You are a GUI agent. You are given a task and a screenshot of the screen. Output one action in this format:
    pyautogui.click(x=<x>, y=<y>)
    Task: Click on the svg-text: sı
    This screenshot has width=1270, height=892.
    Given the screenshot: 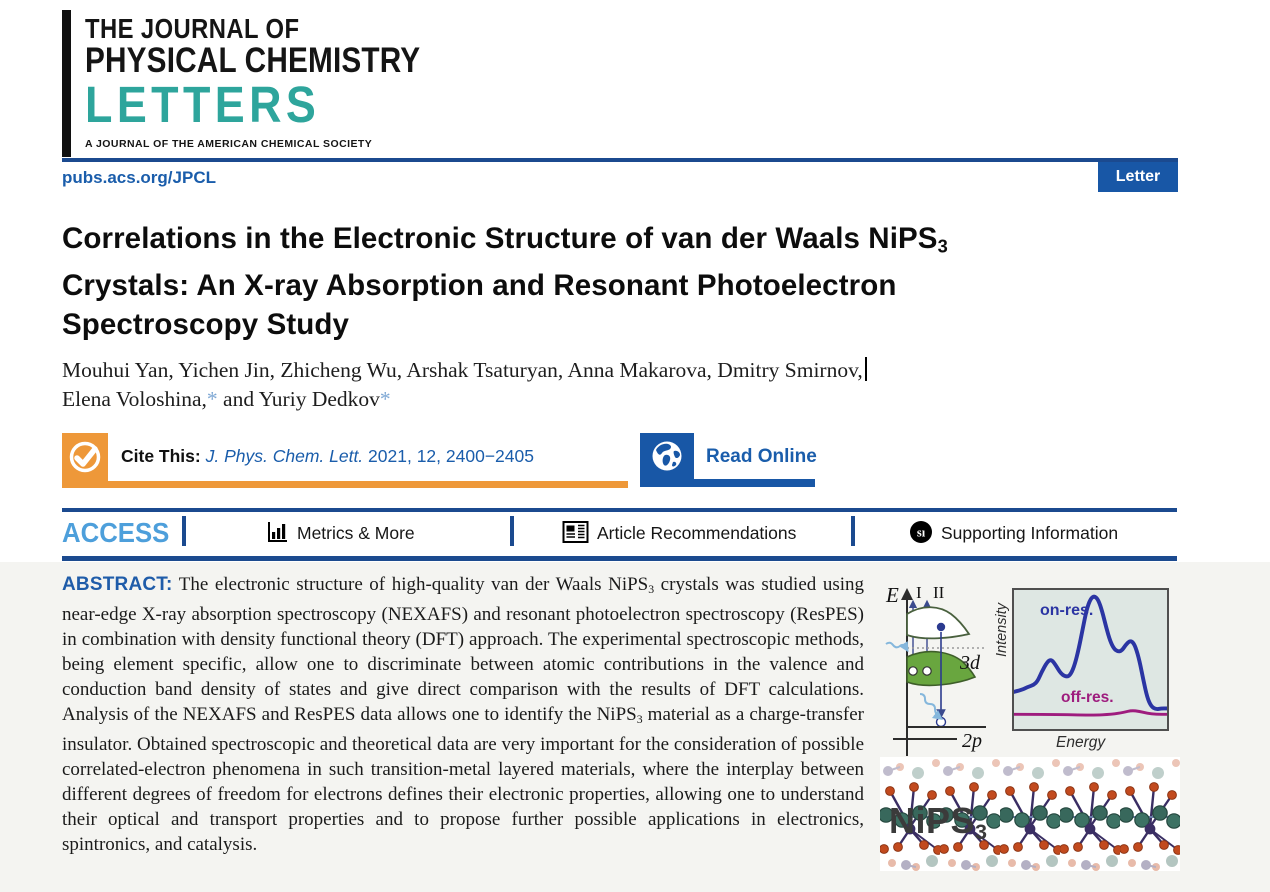 What is the action you would take?
    pyautogui.click(x=921, y=533)
    